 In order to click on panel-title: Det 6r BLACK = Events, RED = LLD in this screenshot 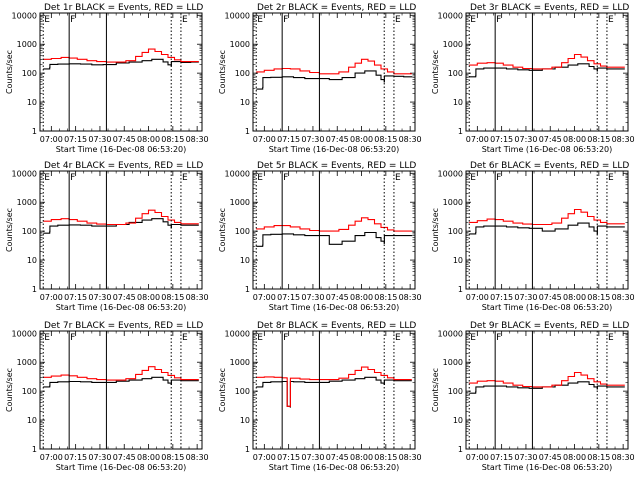, I will do `click(549, 166)`.